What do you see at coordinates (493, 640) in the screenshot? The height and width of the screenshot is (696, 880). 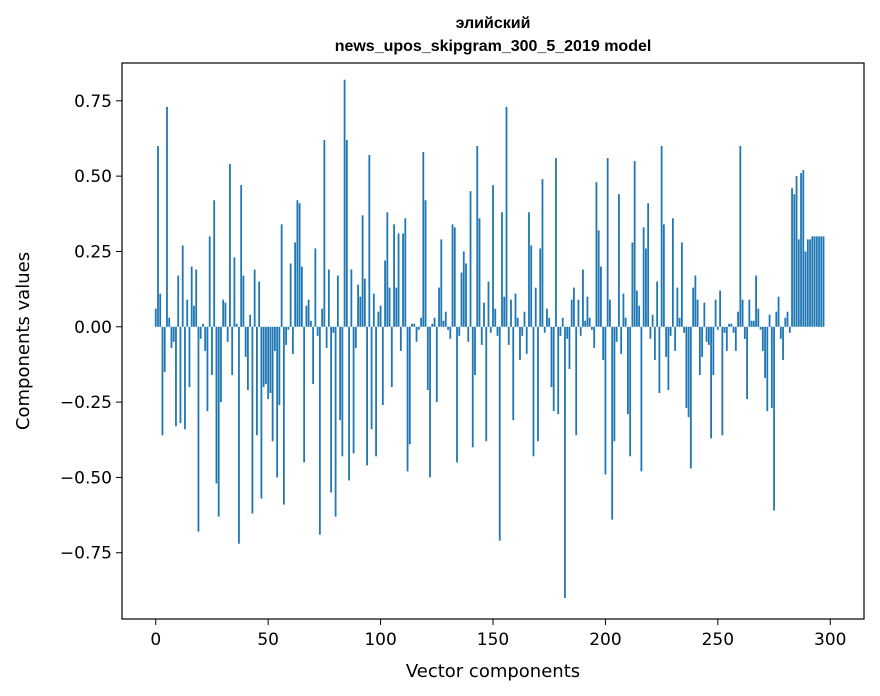 I see `x-tick-label: 150` at bounding box center [493, 640].